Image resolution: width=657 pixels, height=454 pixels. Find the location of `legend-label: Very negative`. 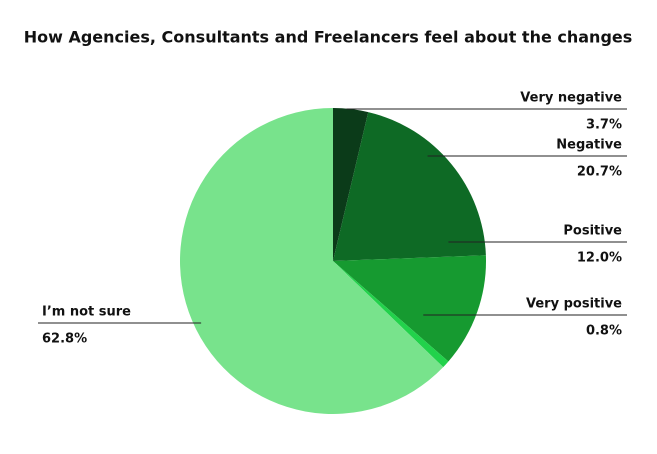

legend-label: Very negative is located at coordinates (571, 98).